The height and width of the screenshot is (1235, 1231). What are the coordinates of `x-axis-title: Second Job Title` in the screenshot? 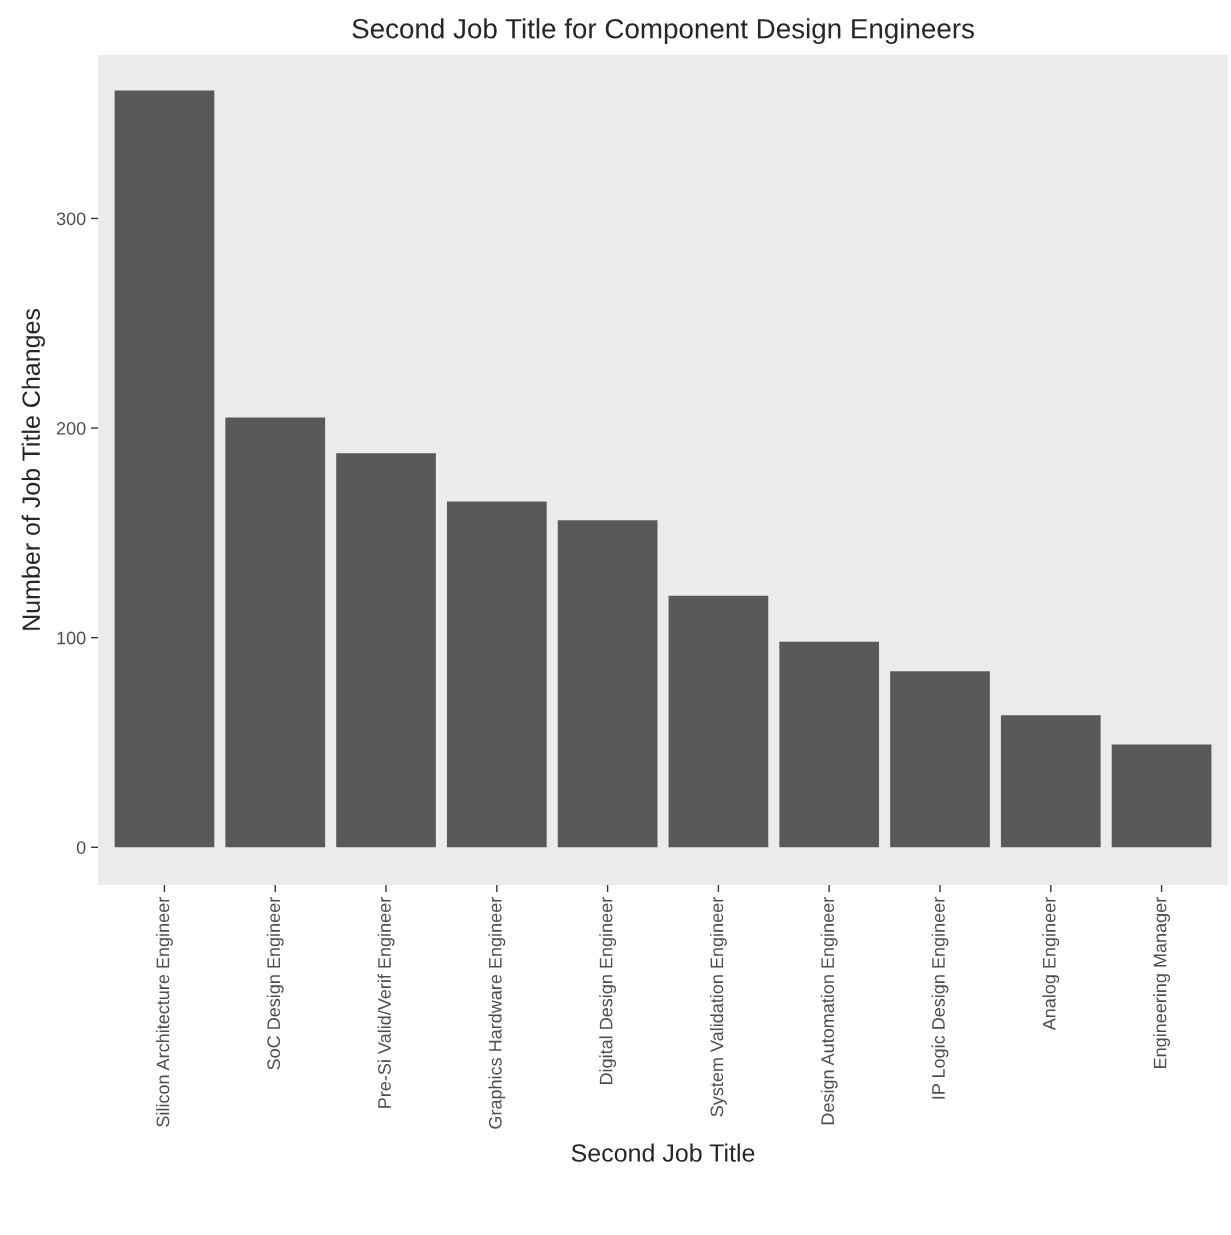 It's located at (663, 1152).